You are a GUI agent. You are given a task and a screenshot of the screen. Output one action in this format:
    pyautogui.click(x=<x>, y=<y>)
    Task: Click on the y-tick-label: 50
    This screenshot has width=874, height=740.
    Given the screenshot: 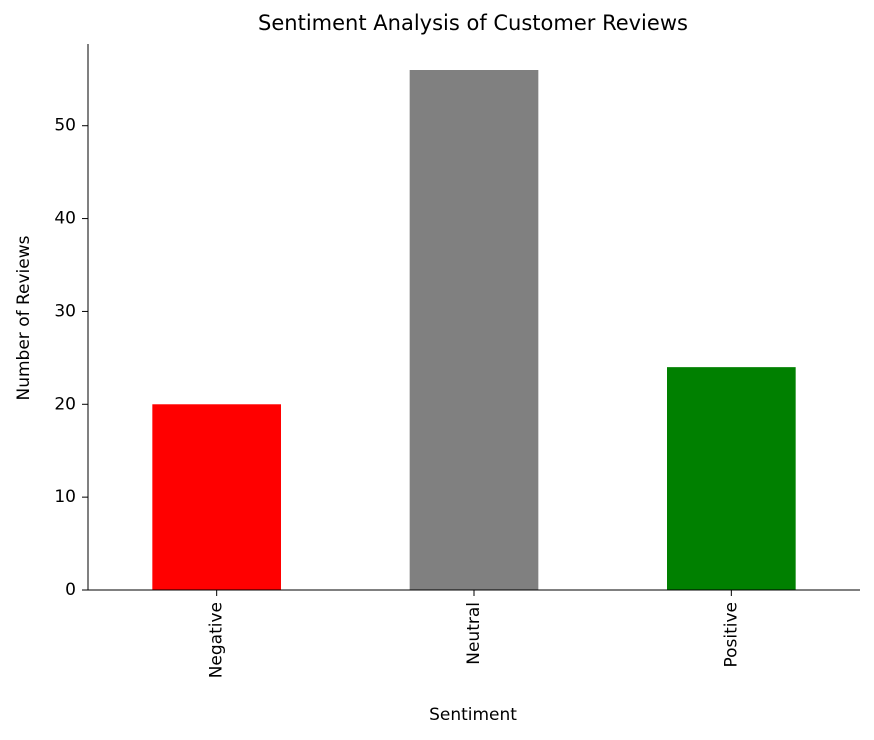 What is the action you would take?
    pyautogui.click(x=65, y=126)
    